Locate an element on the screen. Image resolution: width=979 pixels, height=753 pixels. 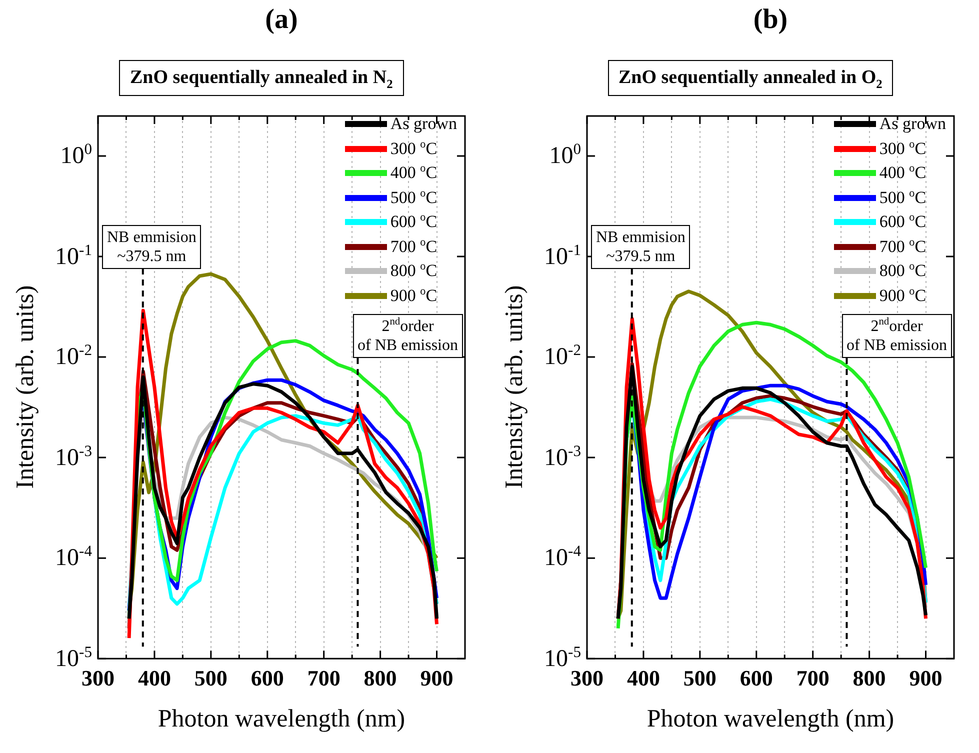
chart-subtitle: ZnO sequentially annealed in O$_{2}$ is located at coordinates (751, 78).